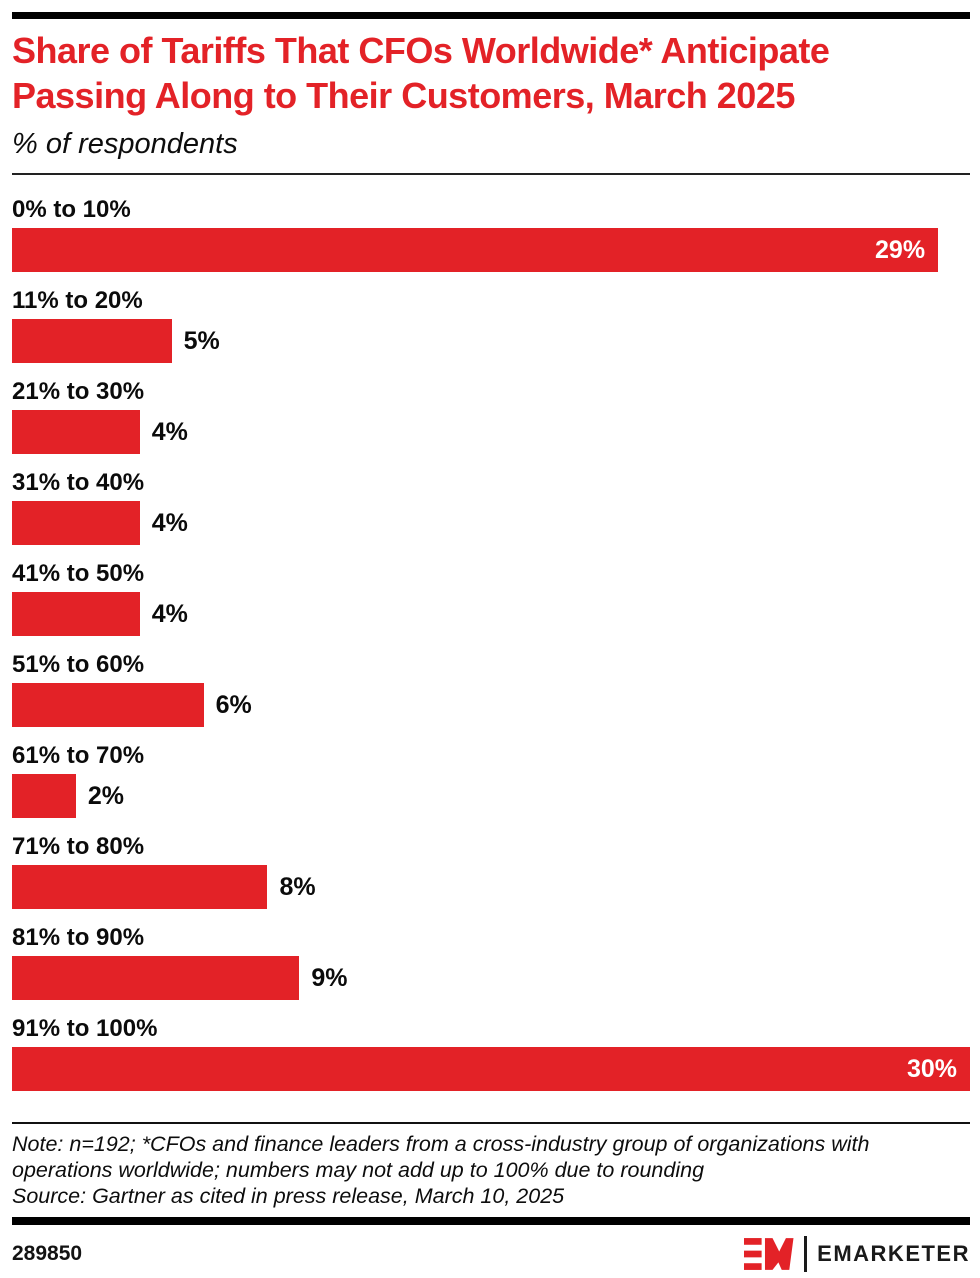 Image resolution: width=980 pixels, height=1278 pixels. I want to click on value-label: 8%, so click(297, 886).